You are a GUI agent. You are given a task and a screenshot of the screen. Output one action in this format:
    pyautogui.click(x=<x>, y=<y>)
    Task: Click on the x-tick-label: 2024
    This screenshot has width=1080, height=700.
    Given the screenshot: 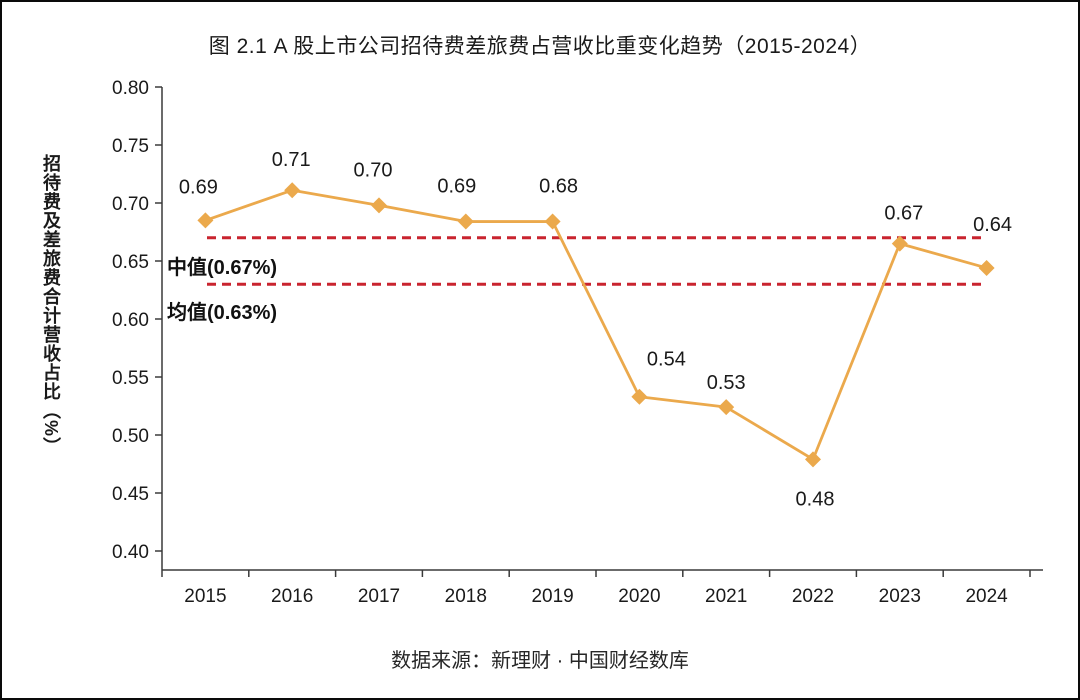 What is the action you would take?
    pyautogui.click(x=986, y=596)
    